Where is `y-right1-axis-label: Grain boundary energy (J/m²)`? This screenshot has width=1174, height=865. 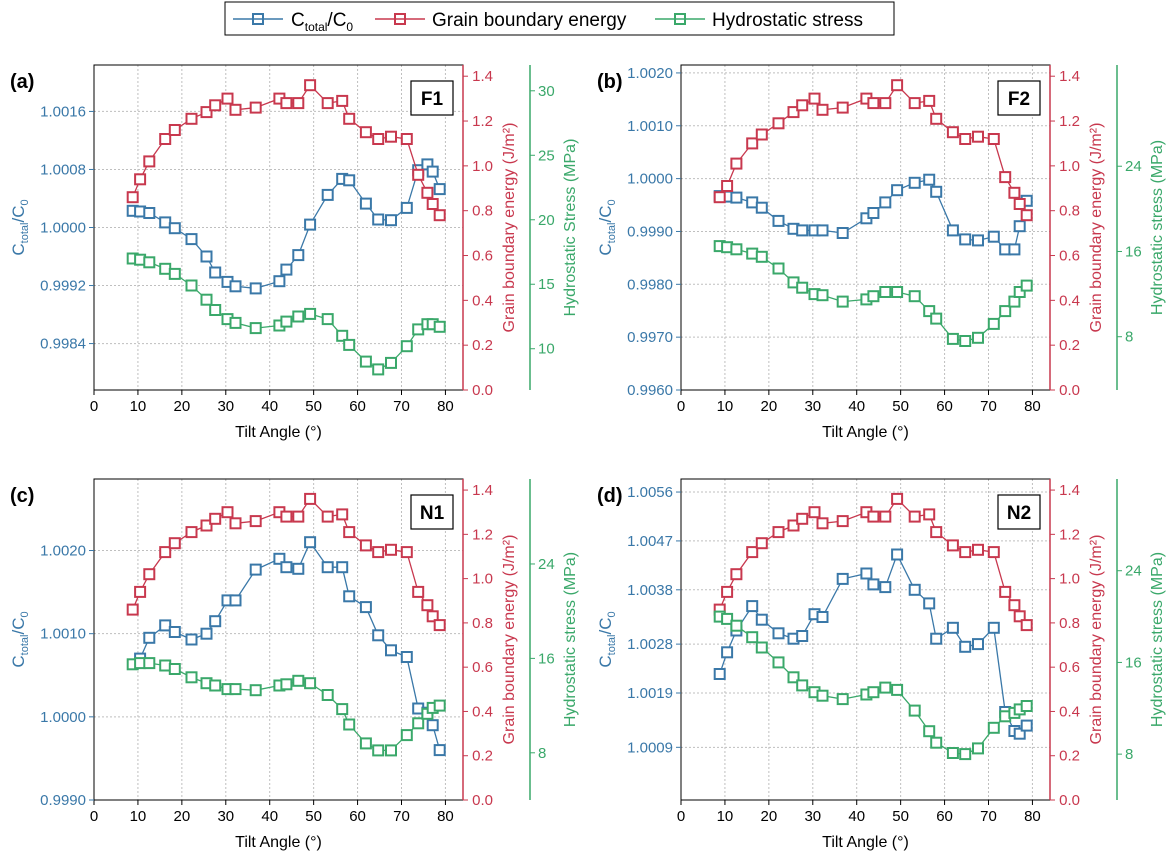
y-right1-axis-label: Grain boundary energy (J/m²) is located at coordinates (509, 640).